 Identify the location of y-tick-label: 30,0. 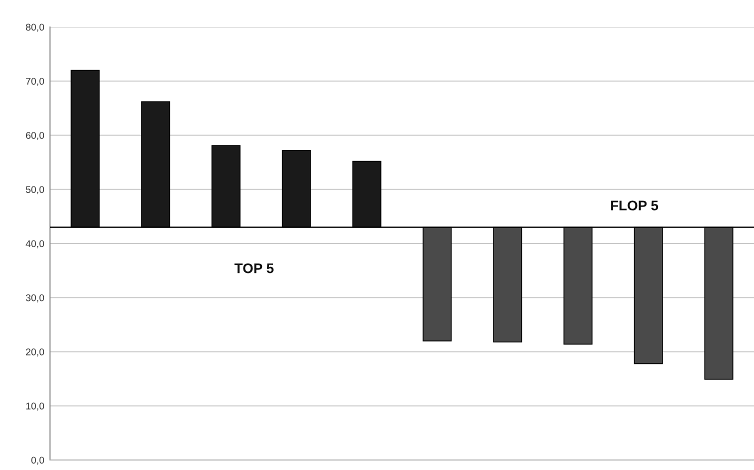
(35, 298).